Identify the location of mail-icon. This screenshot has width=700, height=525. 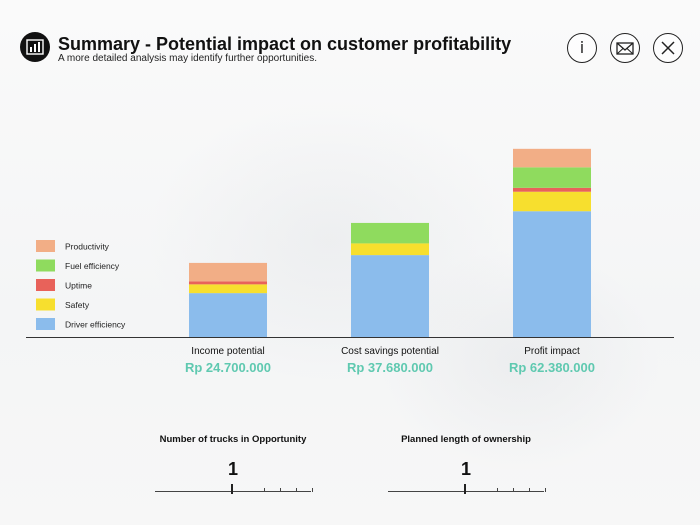
(625, 48).